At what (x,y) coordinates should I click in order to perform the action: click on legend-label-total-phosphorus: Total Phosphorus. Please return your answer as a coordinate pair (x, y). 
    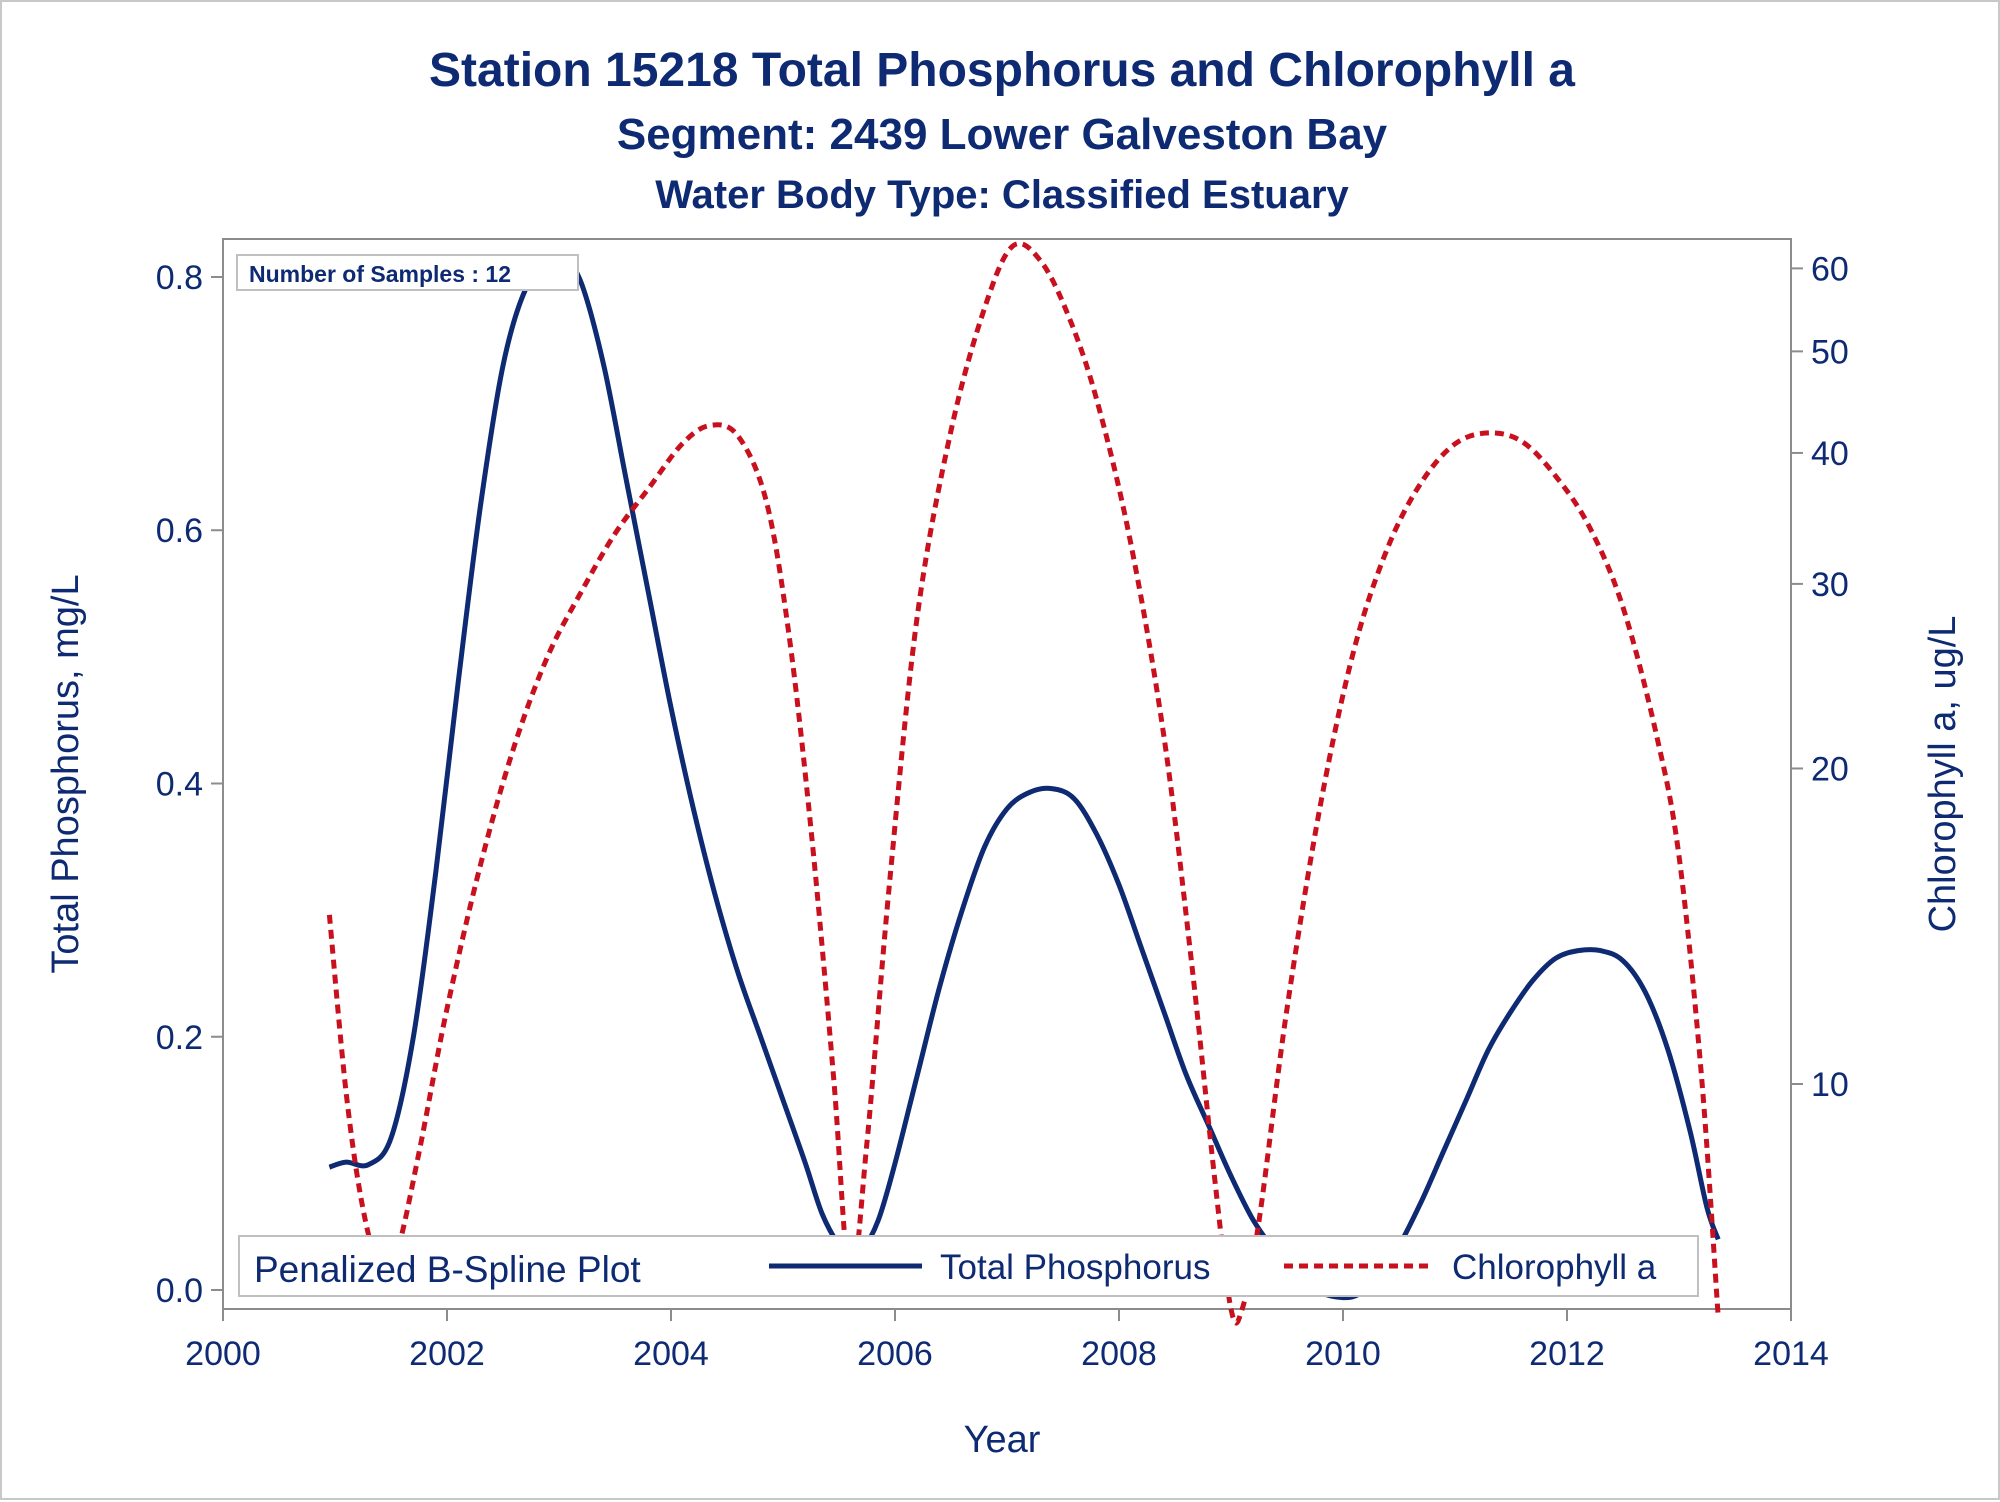
    Looking at the image, I should click on (1075, 1267).